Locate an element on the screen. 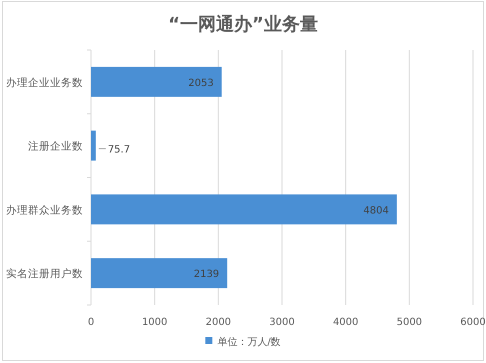 The width and height of the screenshot is (486, 363). data-label: 2139 is located at coordinates (207, 274).